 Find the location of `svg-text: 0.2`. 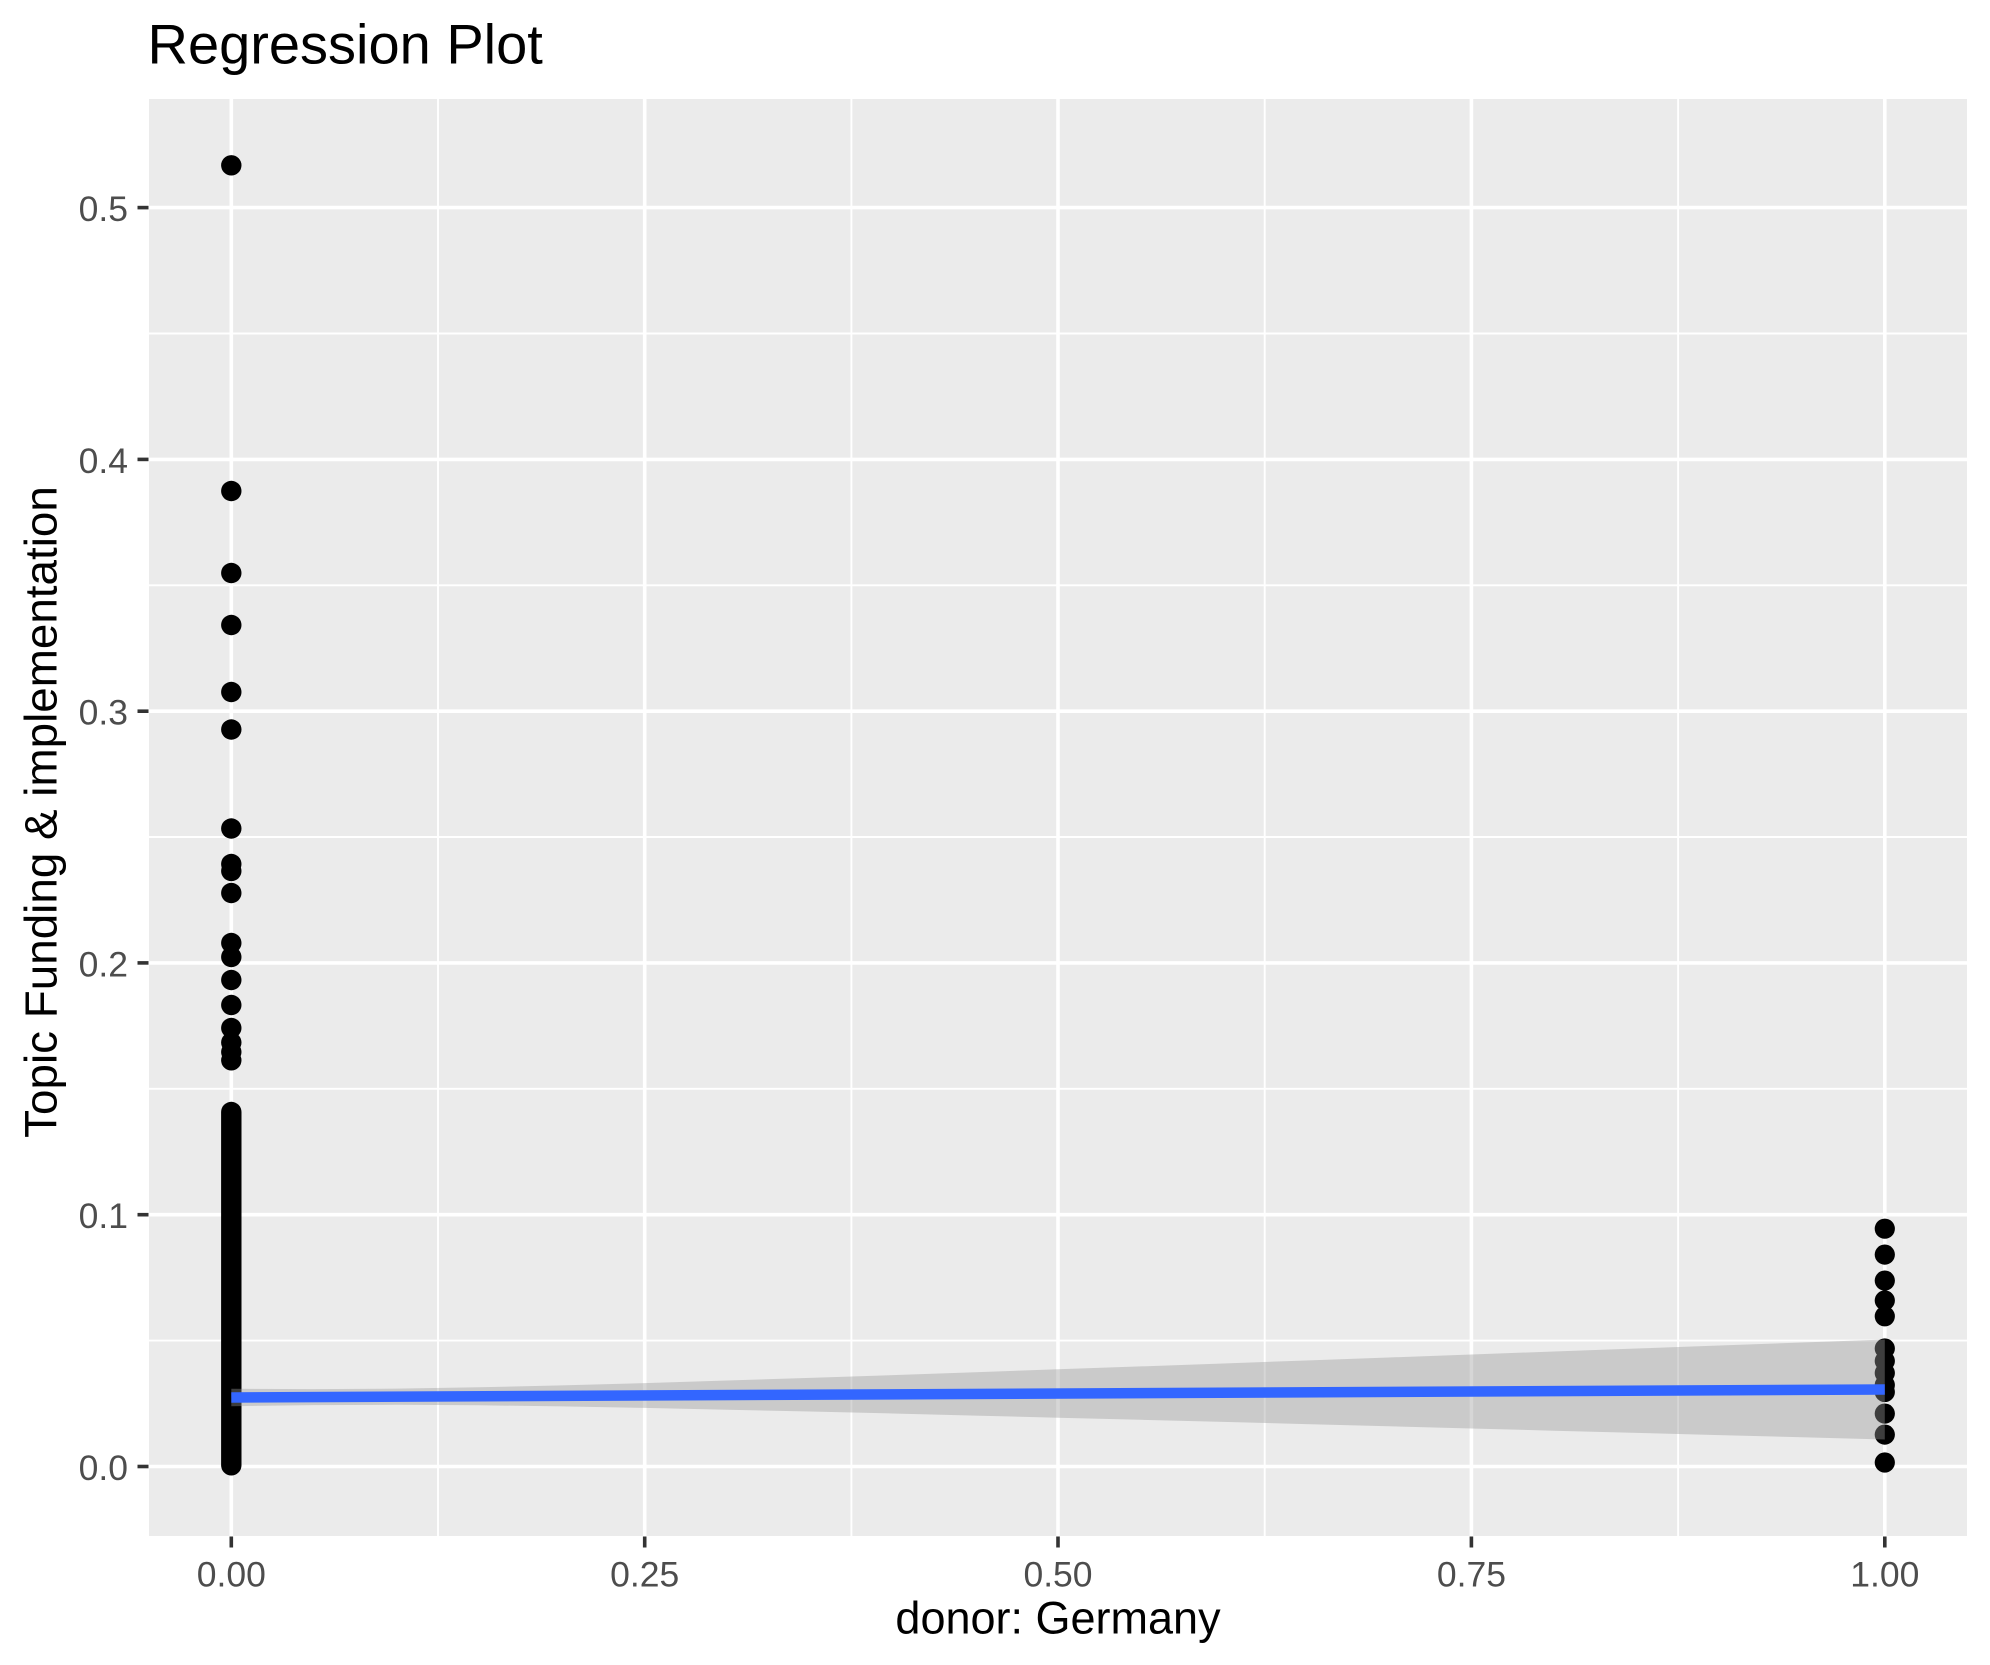

svg-text: 0.2 is located at coordinates (103, 964).